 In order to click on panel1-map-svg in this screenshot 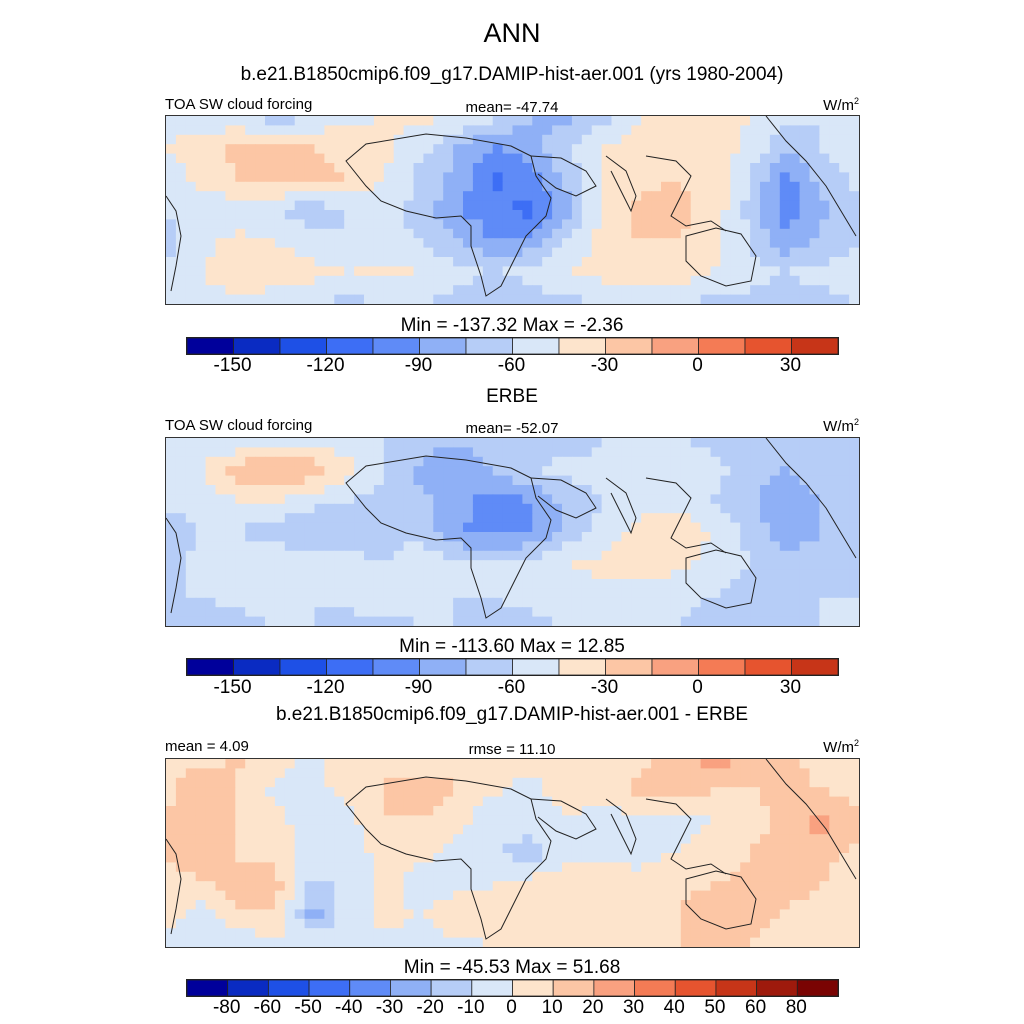, I will do `click(512, 210)`.